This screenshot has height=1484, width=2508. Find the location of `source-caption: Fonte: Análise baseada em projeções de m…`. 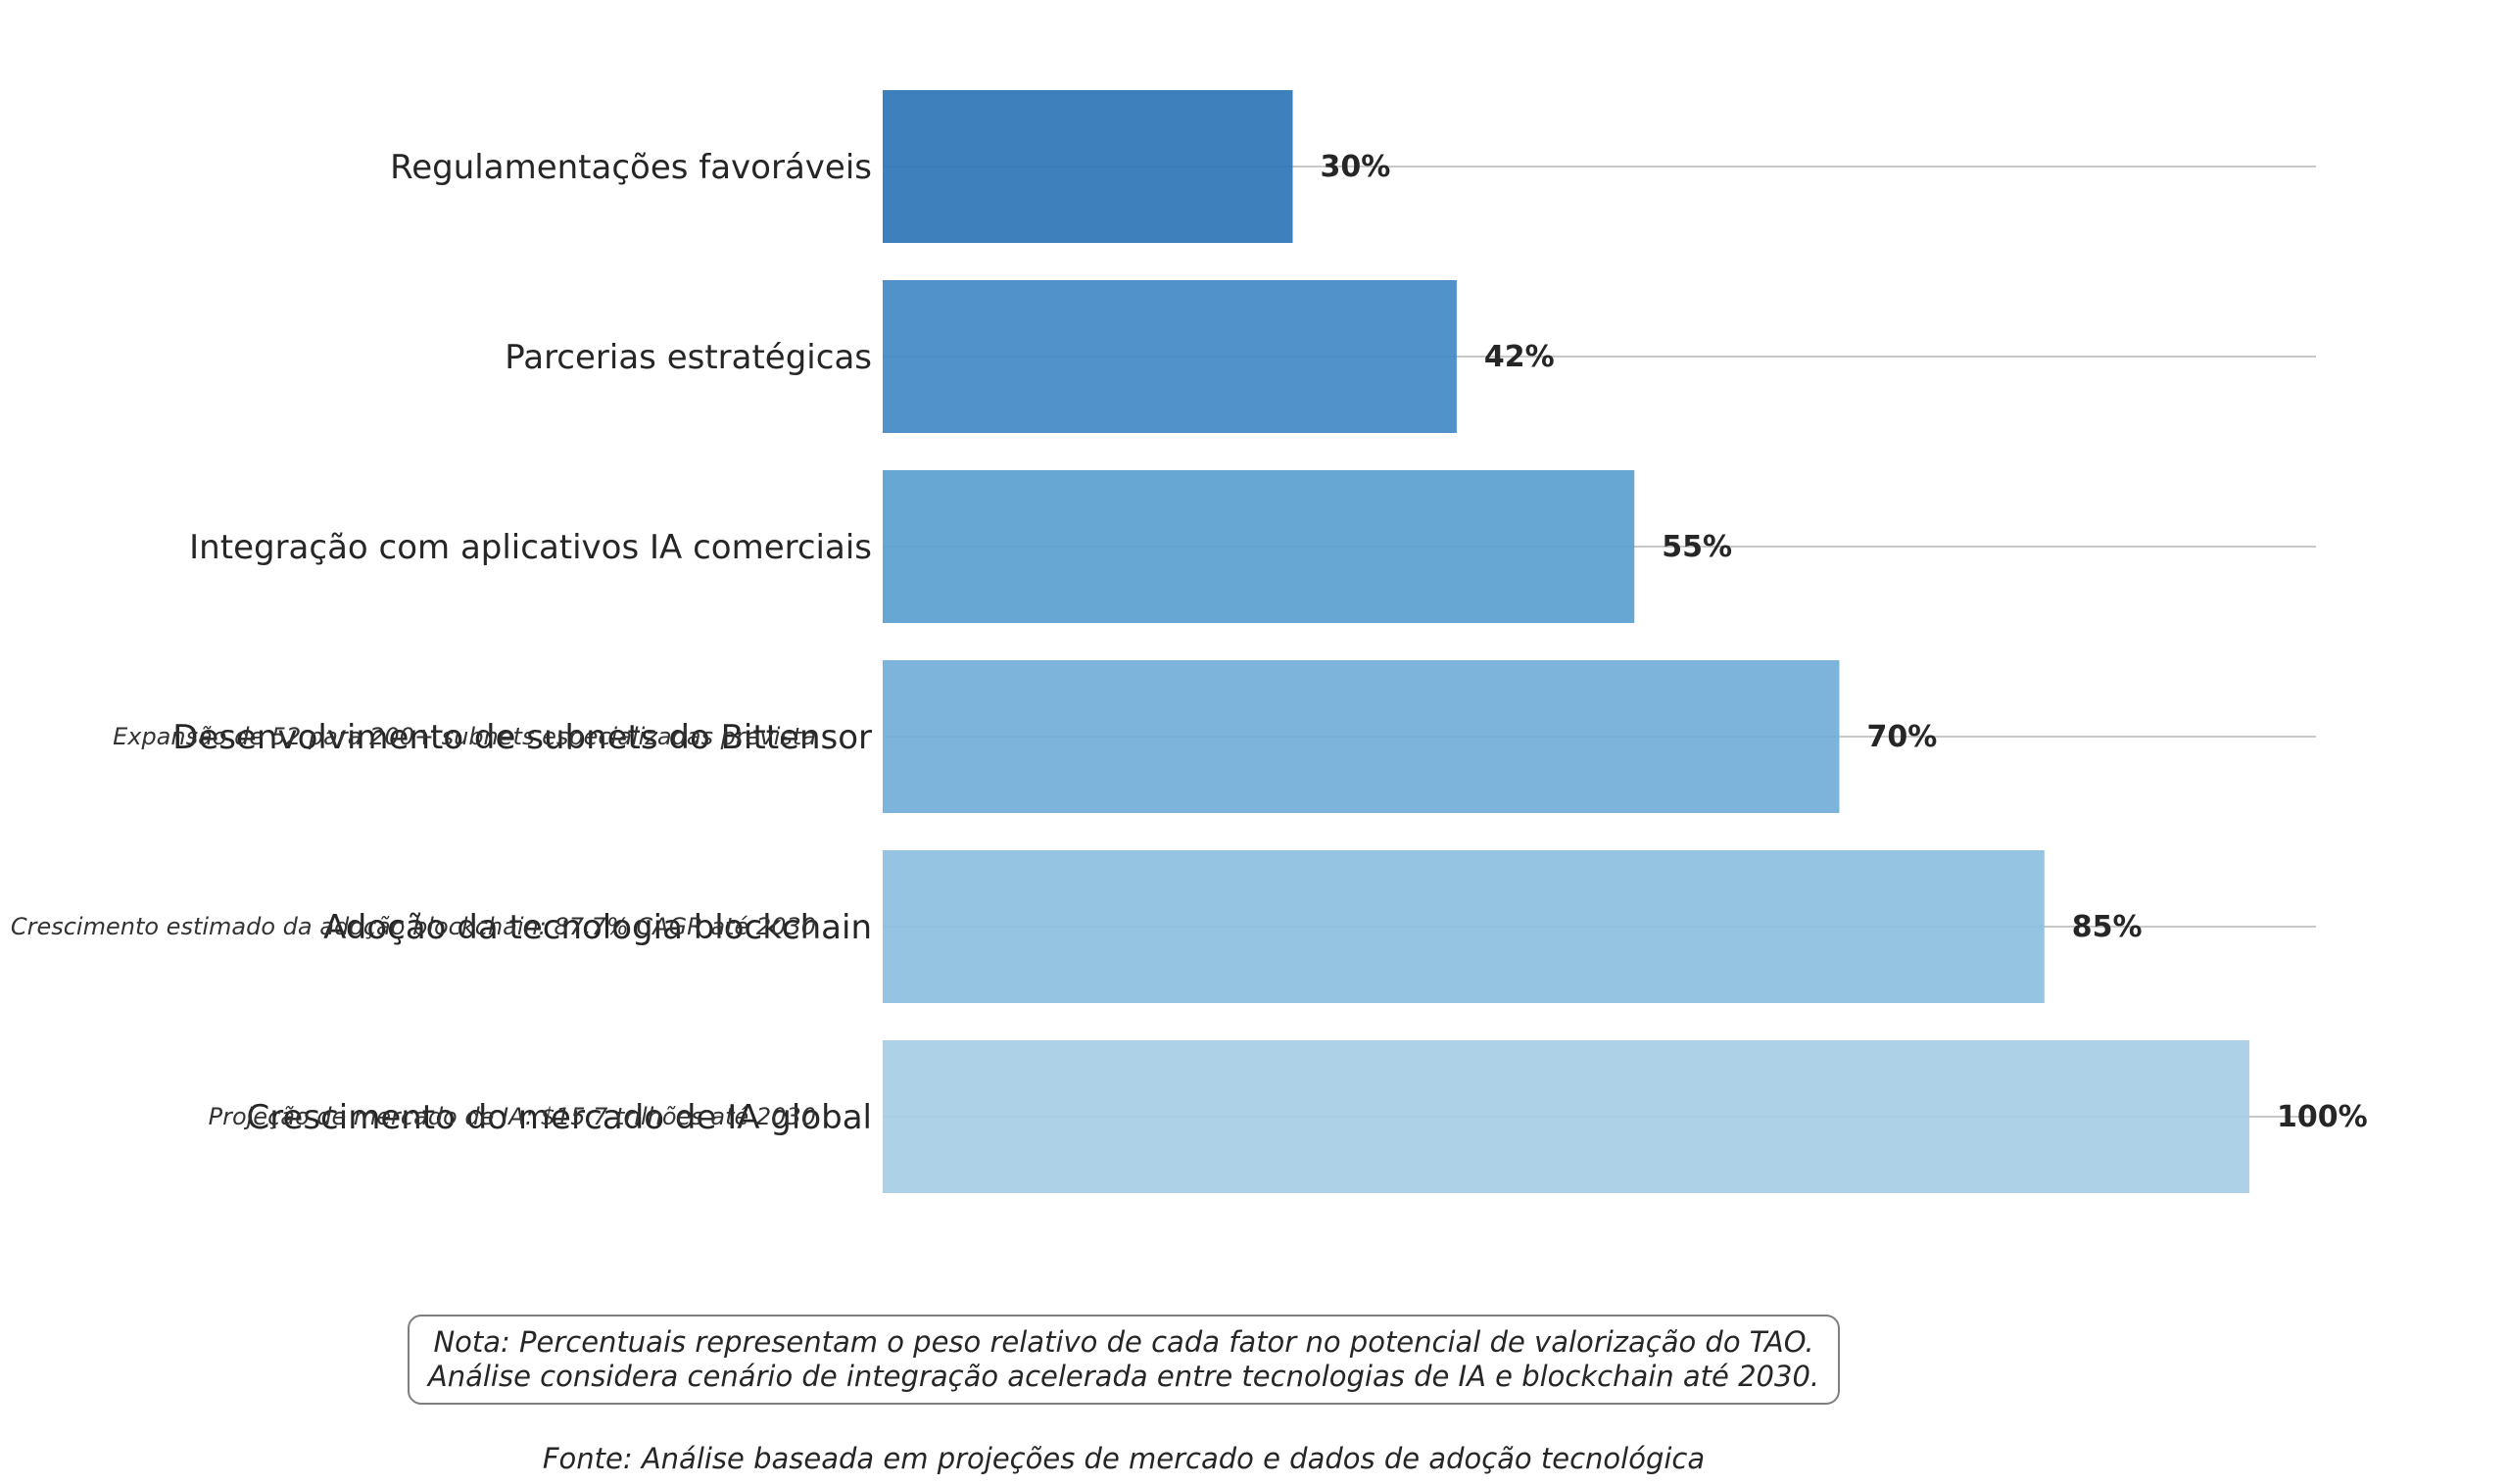

source-caption: Fonte: Análise baseada em projeções de m… is located at coordinates (1124, 1458).